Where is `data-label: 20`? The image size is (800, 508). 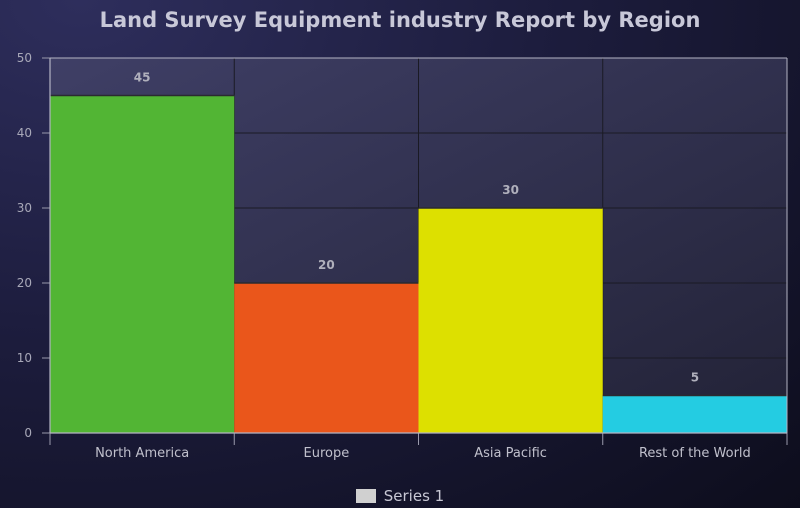 data-label: 20 is located at coordinates (326, 265).